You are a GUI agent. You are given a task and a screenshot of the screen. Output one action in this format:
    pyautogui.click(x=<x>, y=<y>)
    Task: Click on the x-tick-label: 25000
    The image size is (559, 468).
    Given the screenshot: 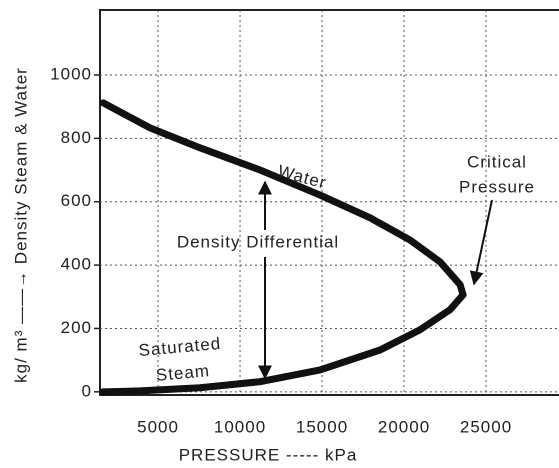 What is the action you would take?
    pyautogui.click(x=486, y=426)
    